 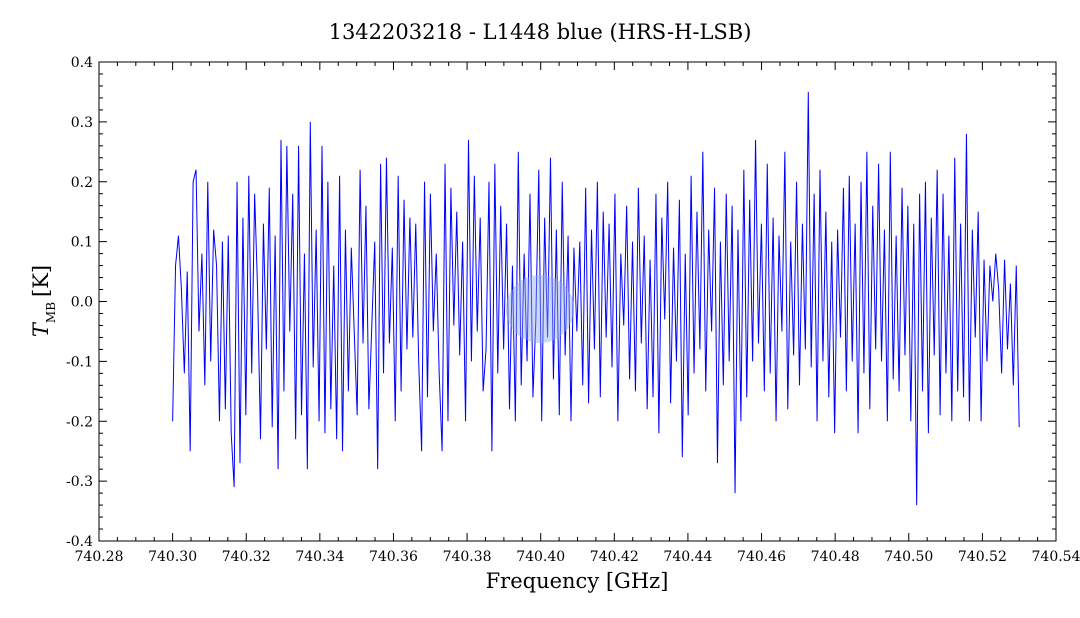 I want to click on x-tick-label: 740.44, so click(x=687, y=557).